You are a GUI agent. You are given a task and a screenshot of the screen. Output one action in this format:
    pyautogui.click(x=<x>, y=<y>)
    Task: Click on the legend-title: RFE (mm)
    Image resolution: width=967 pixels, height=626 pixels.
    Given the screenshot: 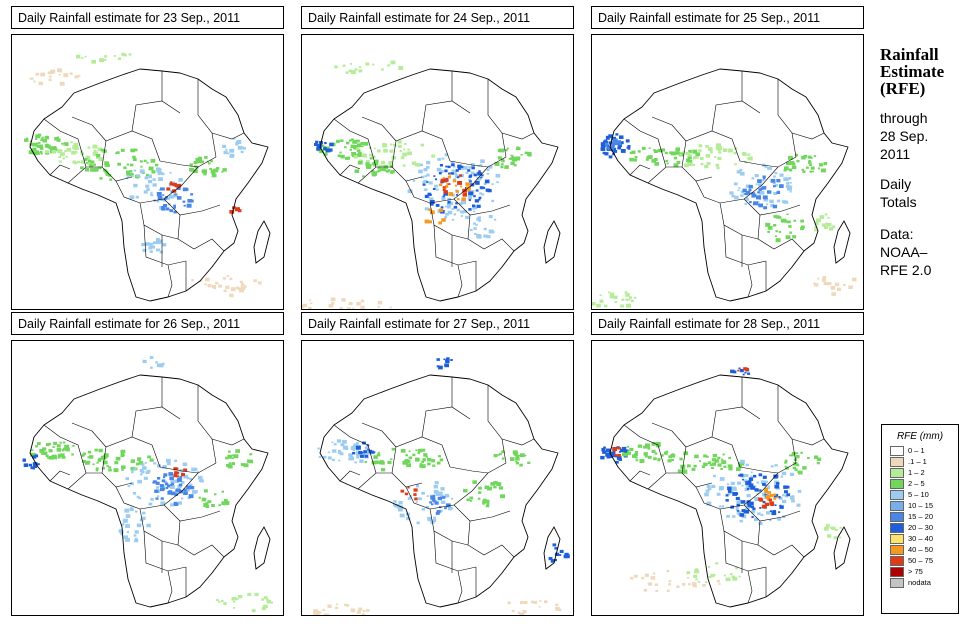 What is the action you would take?
    pyautogui.click(x=920, y=436)
    